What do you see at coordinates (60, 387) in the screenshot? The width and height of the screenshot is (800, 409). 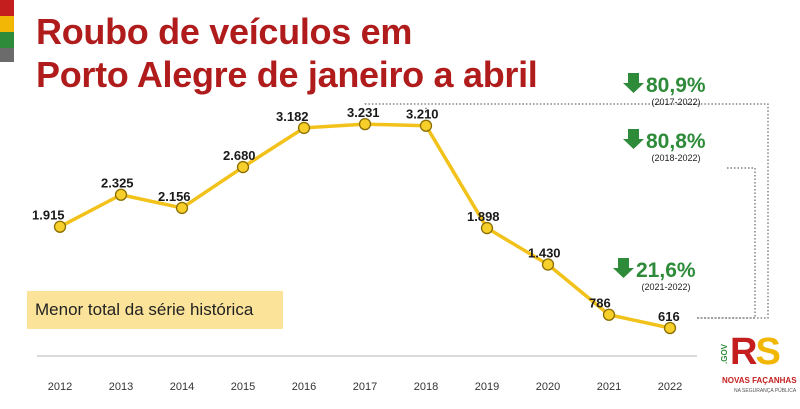 I see `x-tick-label: 2012` at bounding box center [60, 387].